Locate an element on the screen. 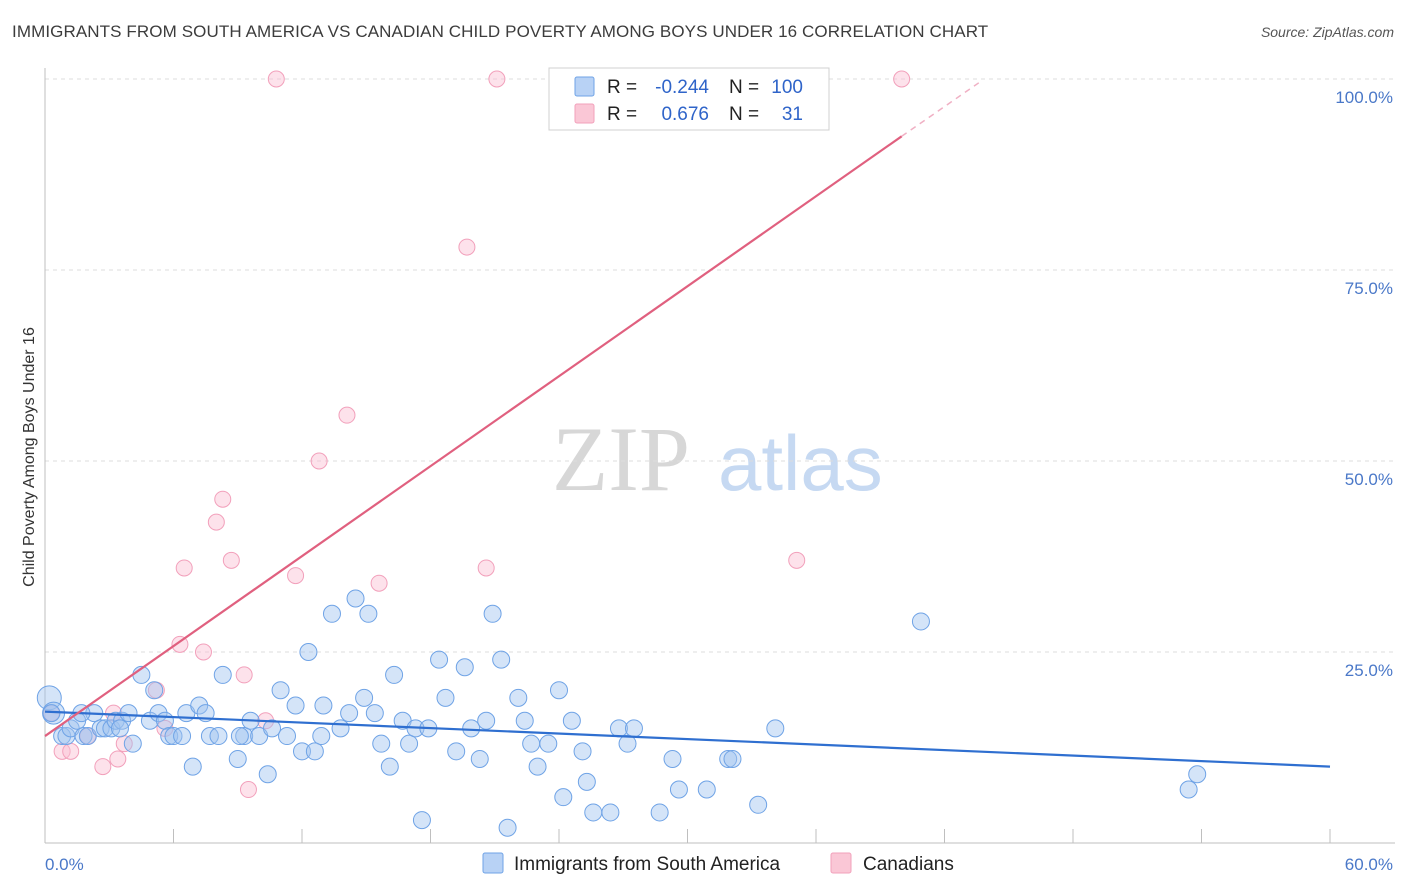 This screenshot has height=892, width=1406. legend-r-value-2: 0.676 is located at coordinates (685, 114).